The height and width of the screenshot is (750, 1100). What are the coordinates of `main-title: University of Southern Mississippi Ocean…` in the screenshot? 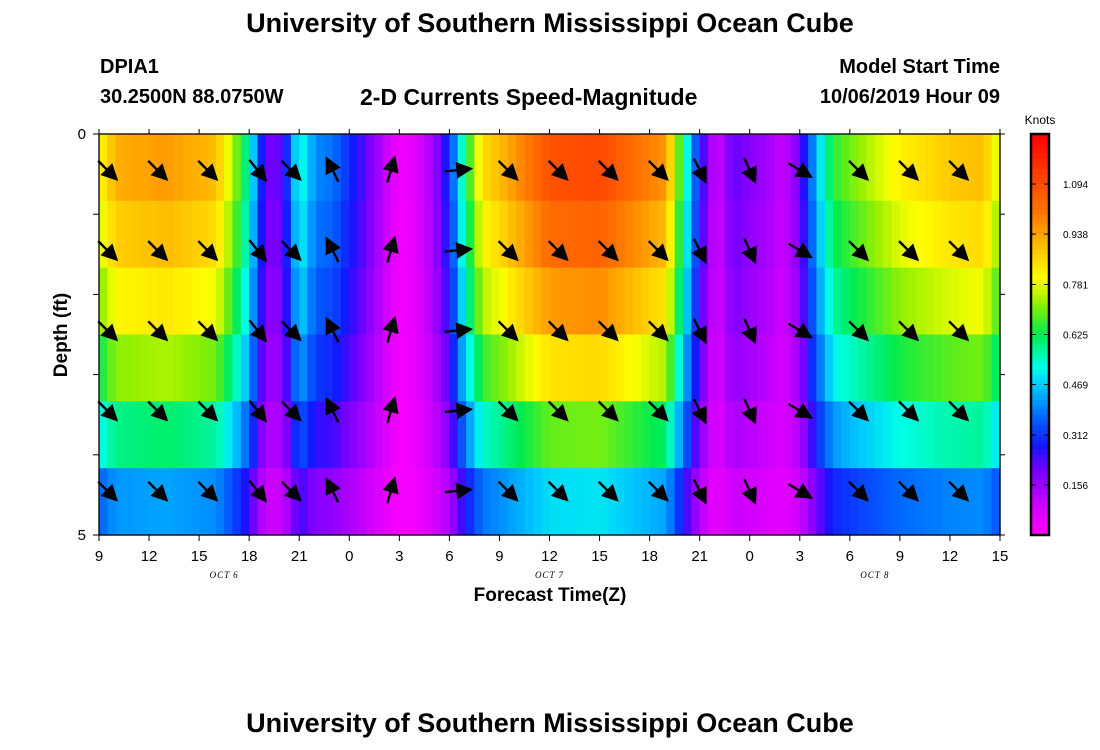 It's located at (550, 23).